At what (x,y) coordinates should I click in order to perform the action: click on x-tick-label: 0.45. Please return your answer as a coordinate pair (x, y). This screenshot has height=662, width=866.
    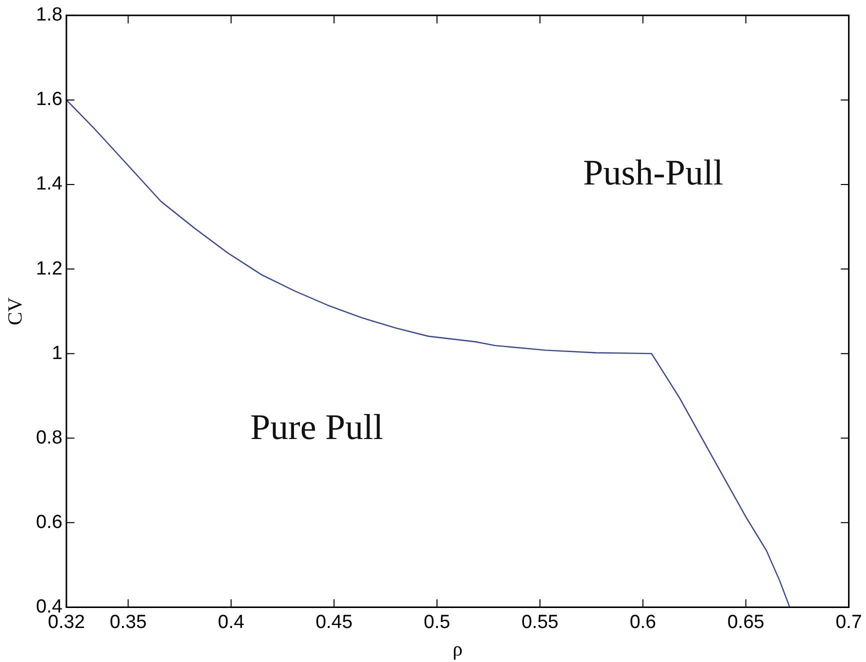
    Looking at the image, I should click on (334, 622).